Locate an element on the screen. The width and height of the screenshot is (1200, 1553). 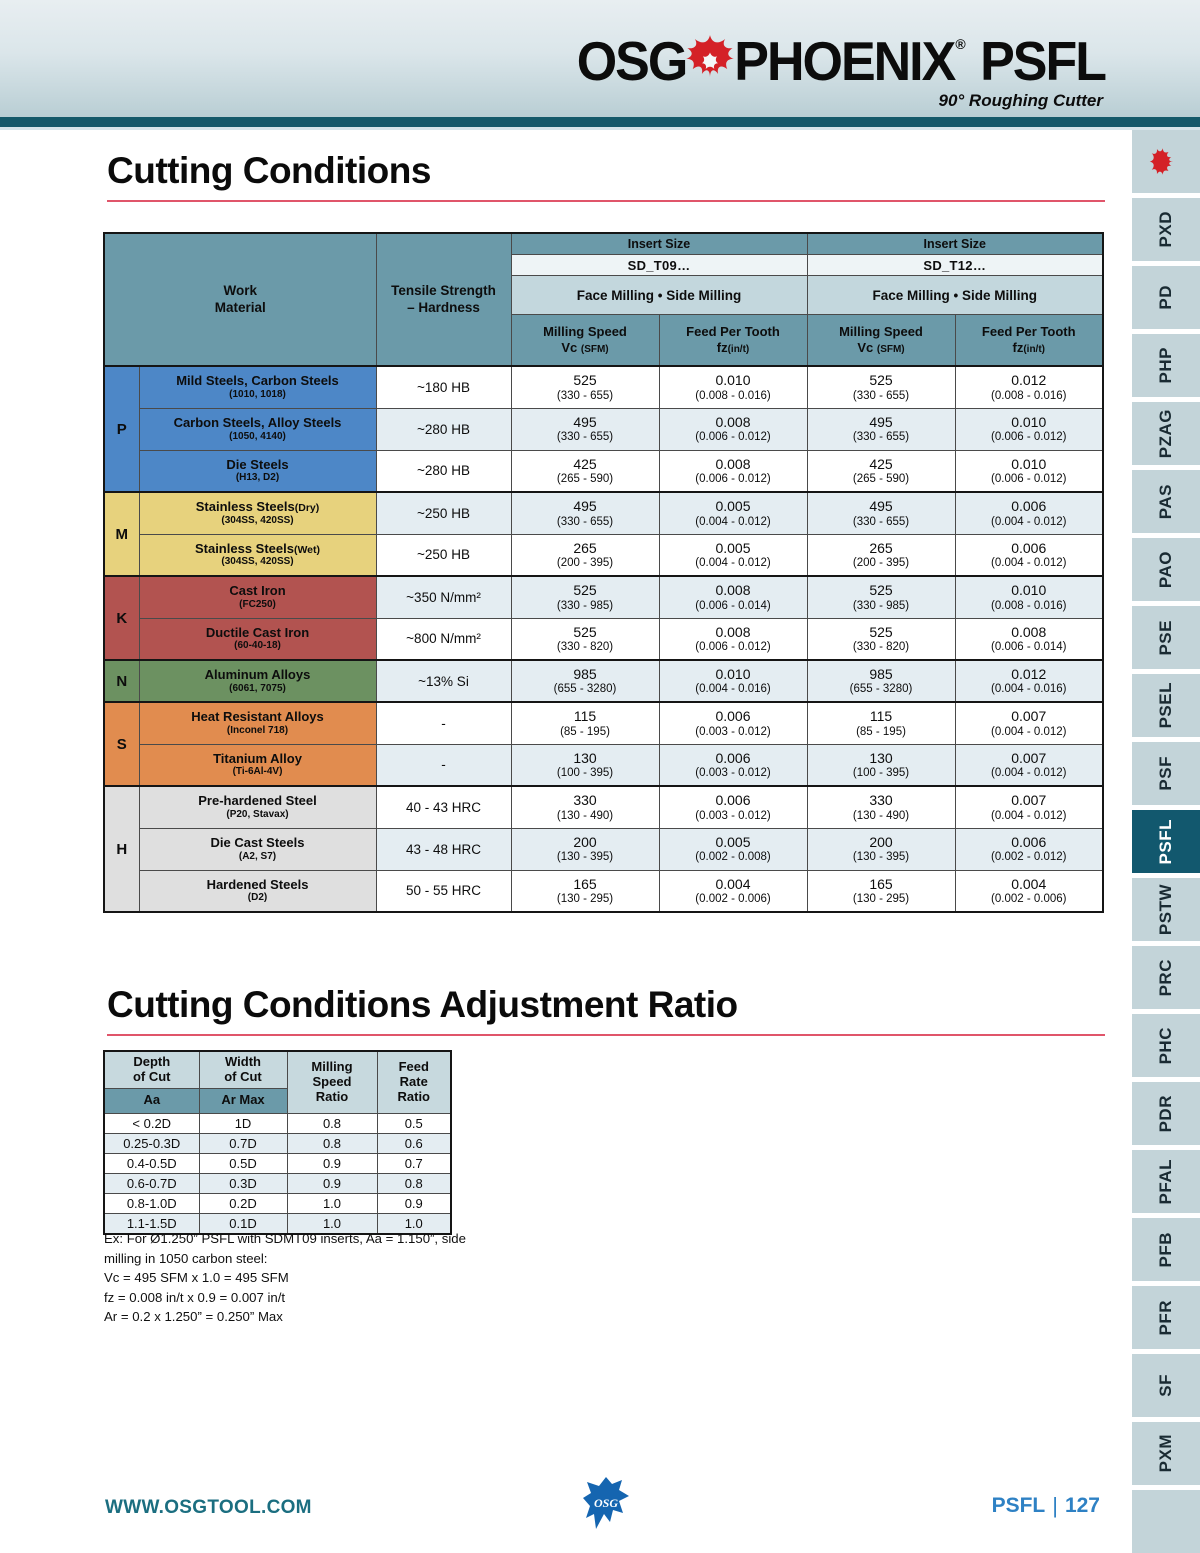
cell-value: 495 is located at coordinates (881, 506).